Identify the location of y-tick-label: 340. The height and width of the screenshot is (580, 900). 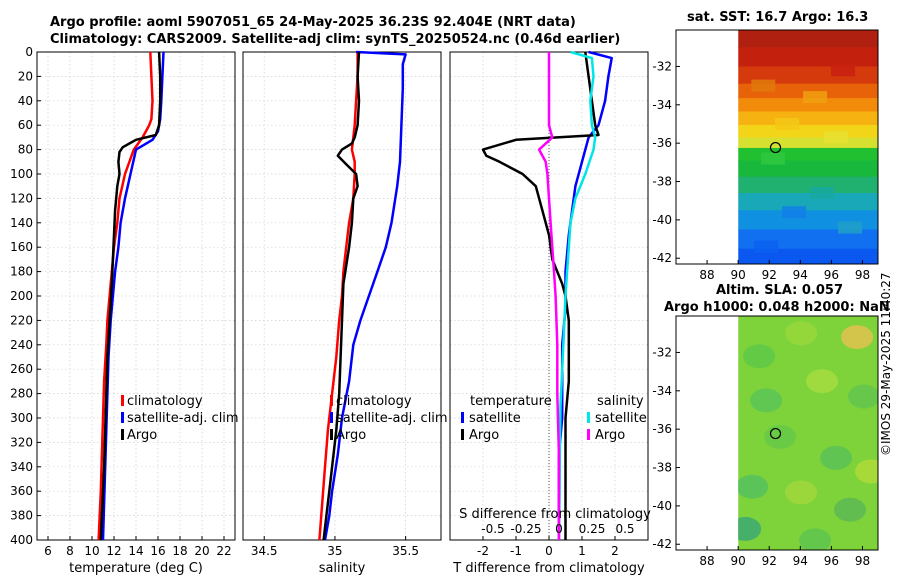
(21, 467).